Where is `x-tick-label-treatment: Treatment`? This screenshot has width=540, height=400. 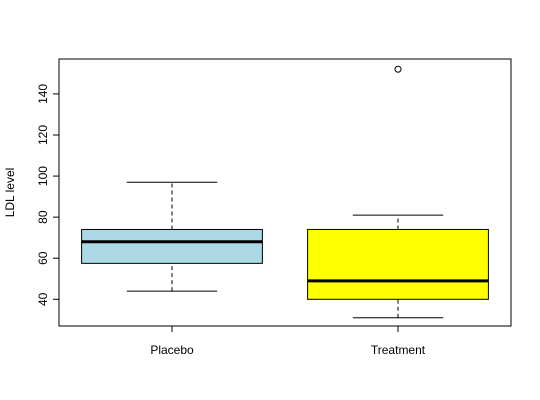 x-tick-label-treatment: Treatment is located at coordinates (398, 350).